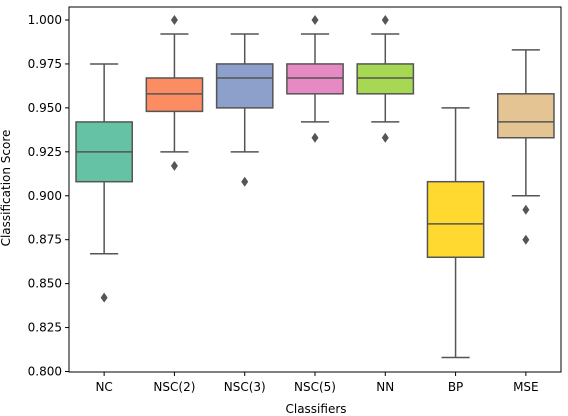  Describe the element at coordinates (45, 64) in the screenshot. I see `y-tick-label: 0.975` at that location.